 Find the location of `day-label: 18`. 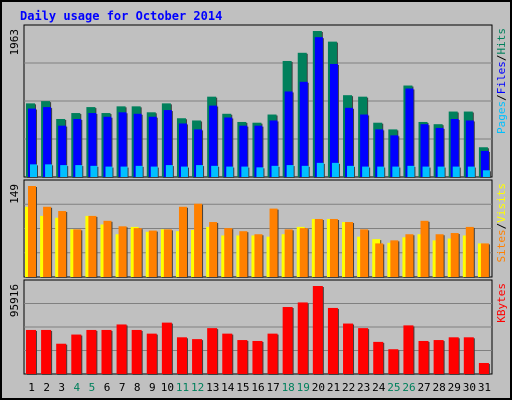

day-label: 18 is located at coordinates (288, 387).